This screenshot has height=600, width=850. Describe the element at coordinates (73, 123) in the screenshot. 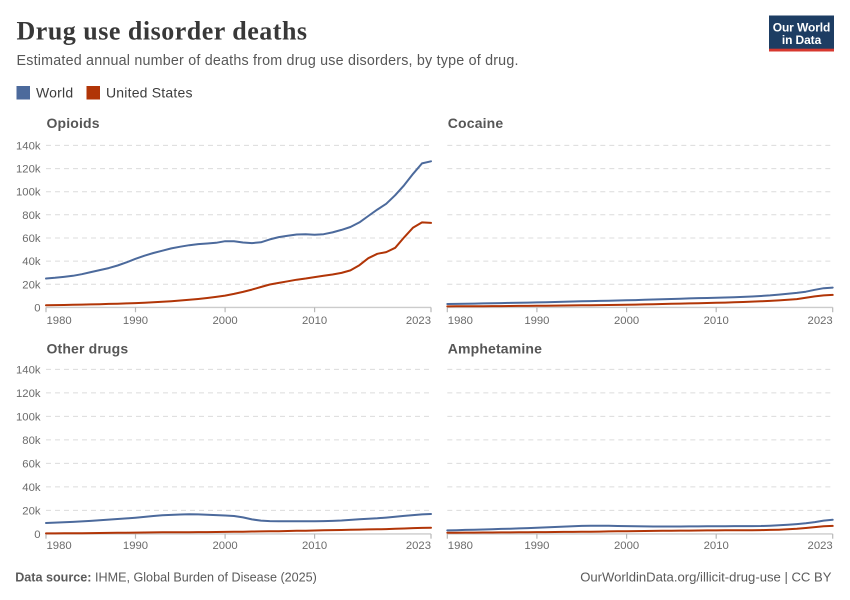

I see `svg-text: Opioids` at that location.